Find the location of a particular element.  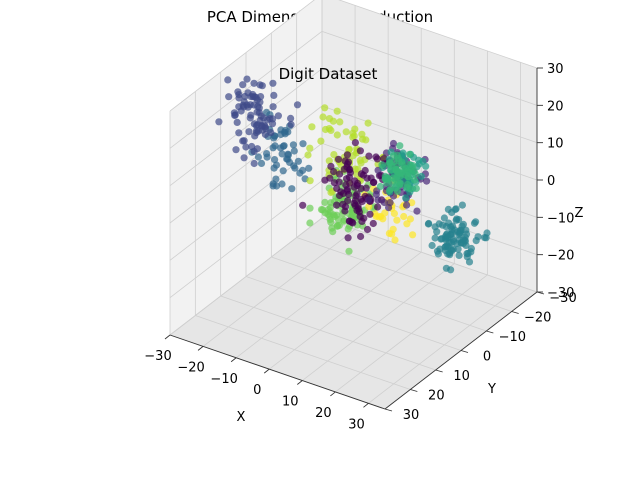

y-tick-label: 20 is located at coordinates (436, 396).